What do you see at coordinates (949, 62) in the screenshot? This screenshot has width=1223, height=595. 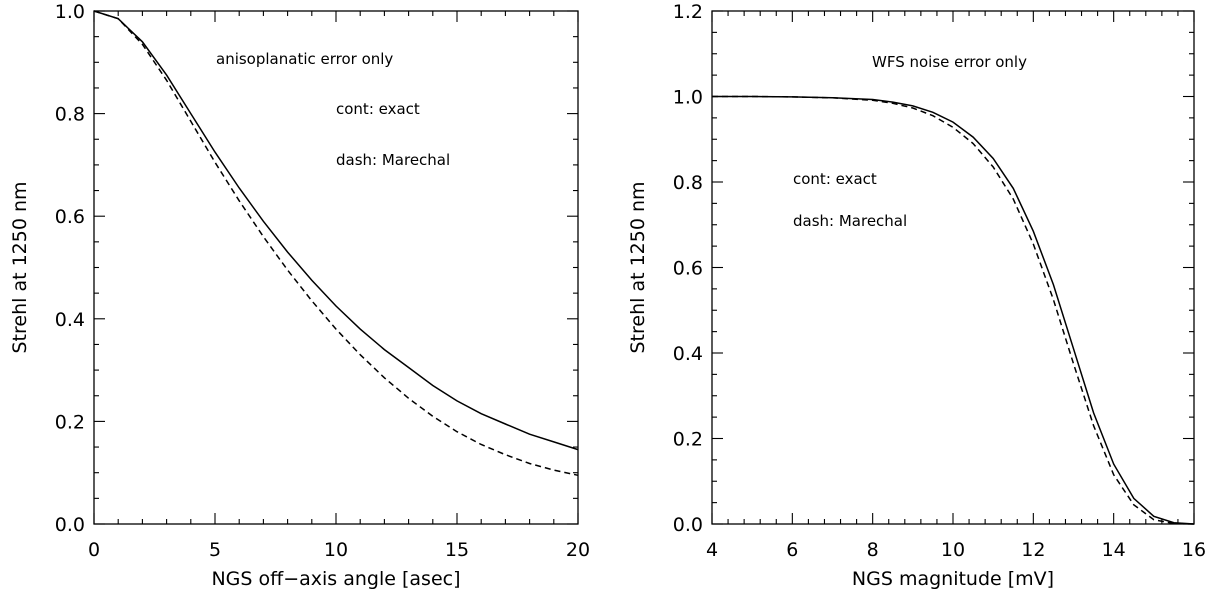 I see `right-annotation: WFS noise error only` at bounding box center [949, 62].